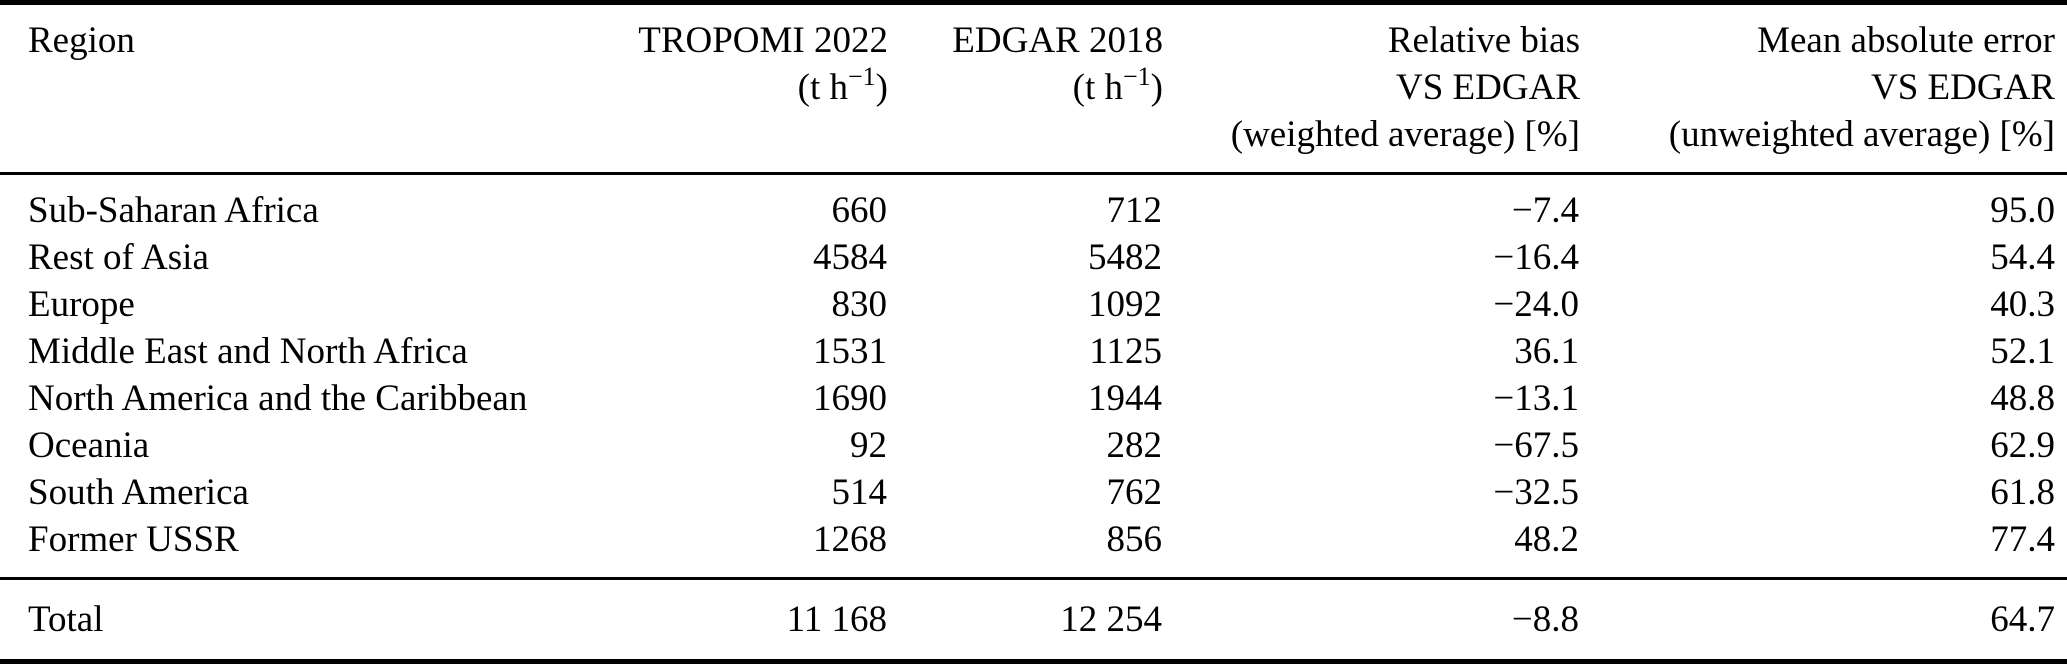 The image size is (2067, 664). Describe the element at coordinates (1536, 445) in the screenshot. I see `bias-cell: −67.5` at that location.